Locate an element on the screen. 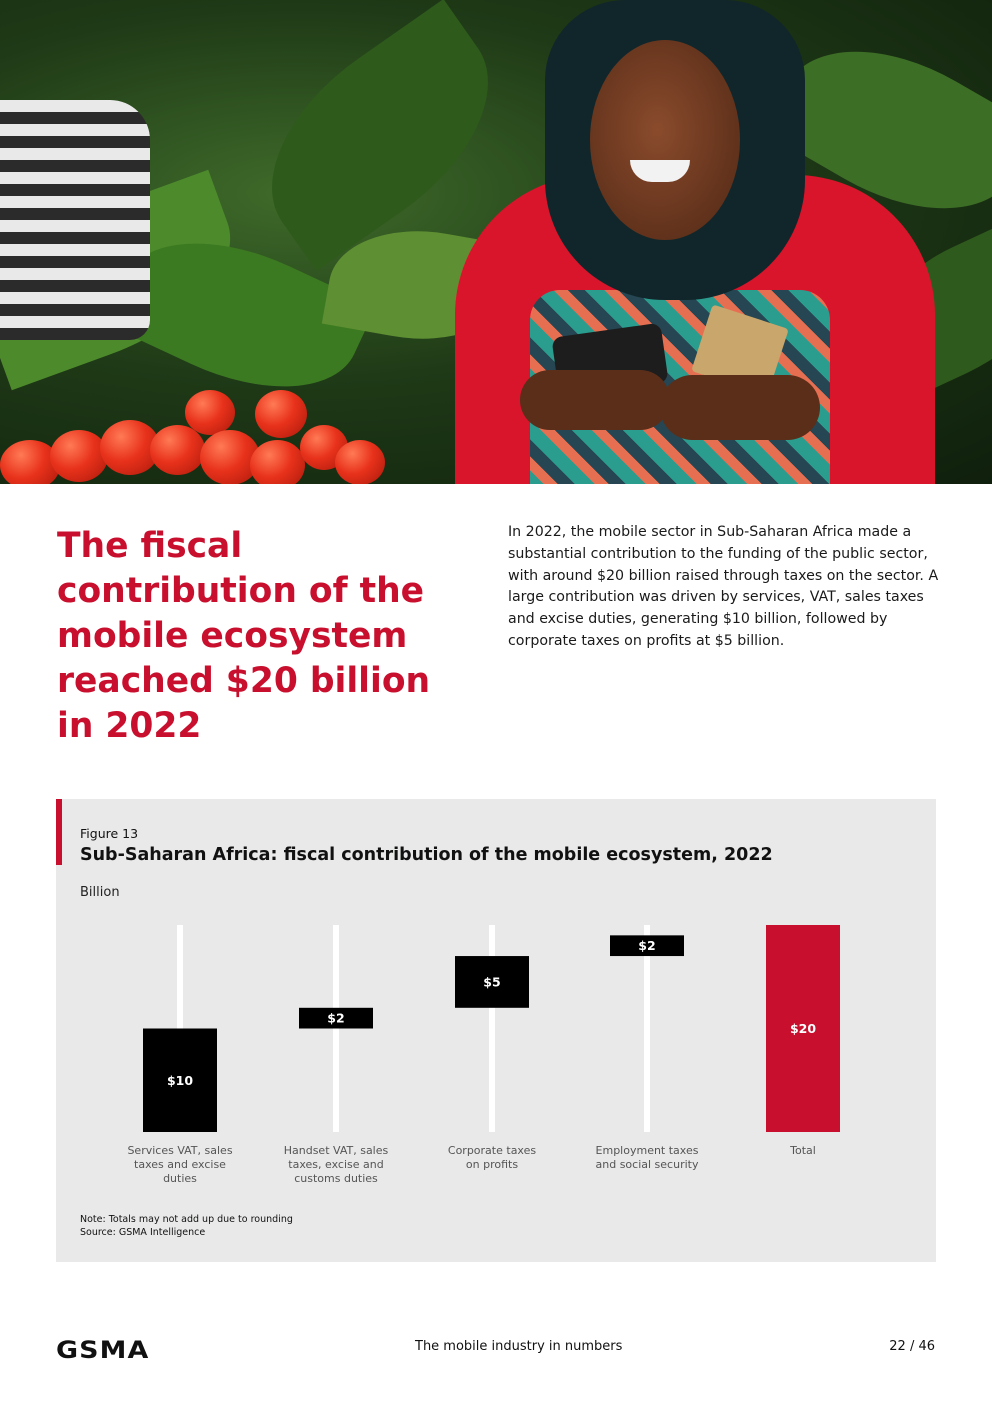 The height and width of the screenshot is (1403, 992). figure-label: Figure 13 is located at coordinates (109, 833).